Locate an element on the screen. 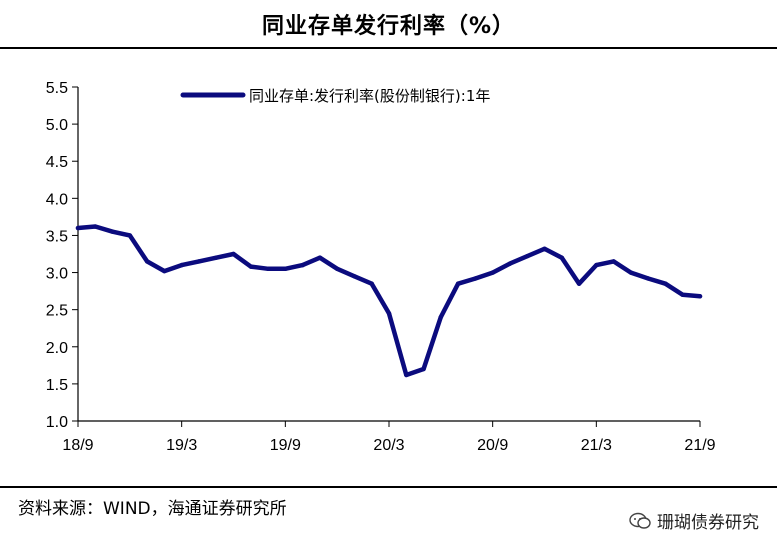  x-tick-label: 21/9 is located at coordinates (699, 445).